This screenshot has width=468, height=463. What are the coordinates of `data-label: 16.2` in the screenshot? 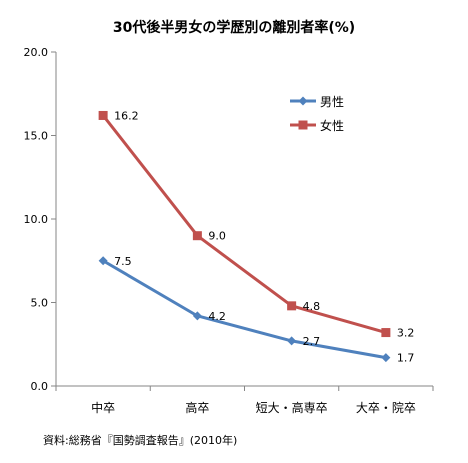 It's located at (126, 115).